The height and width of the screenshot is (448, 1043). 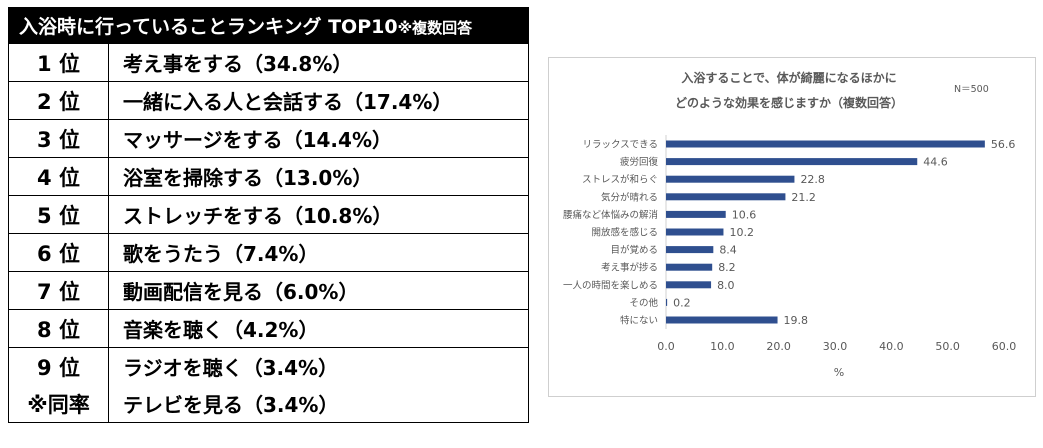 I want to click on value-label: 10.2, so click(x=741, y=232).